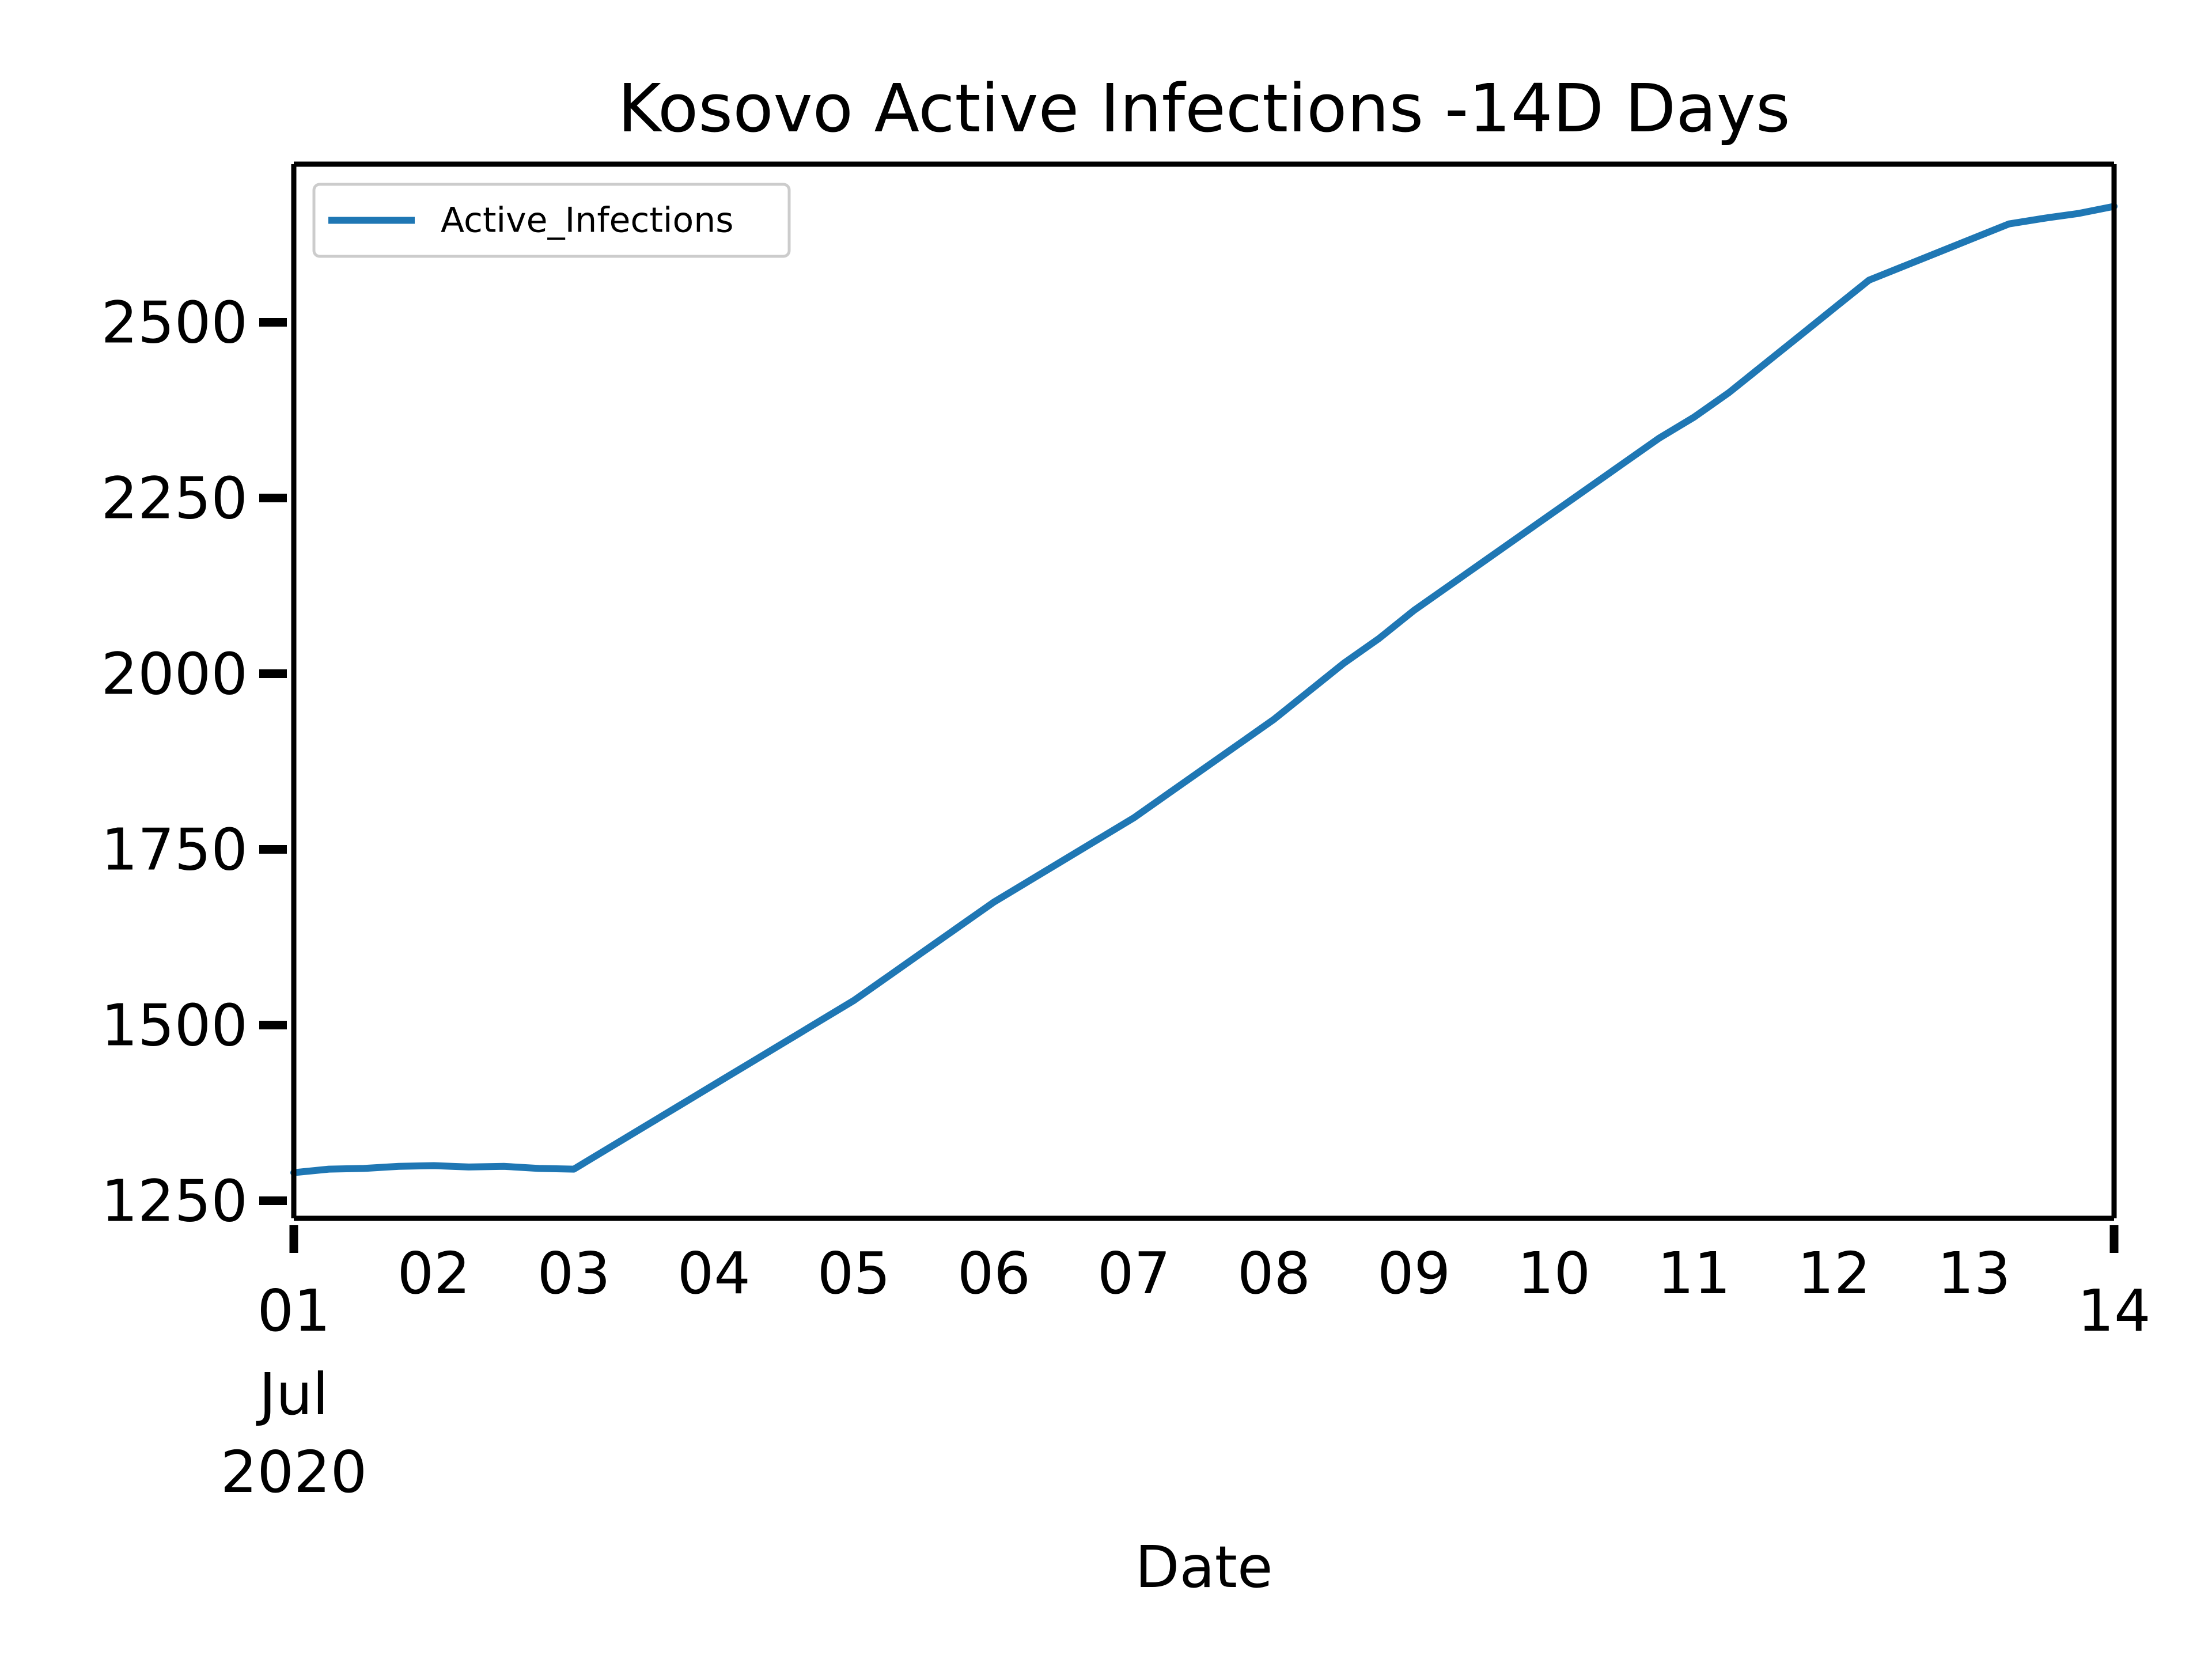 The height and width of the screenshot is (1659, 2212). I want to click on y-tick-label: 1750, so click(174, 850).